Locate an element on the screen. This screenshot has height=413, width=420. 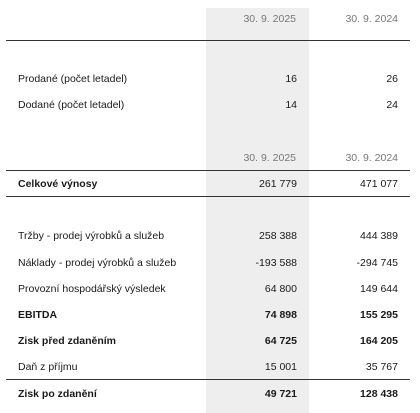
row-value-2025: 49 721 is located at coordinates (280, 394).